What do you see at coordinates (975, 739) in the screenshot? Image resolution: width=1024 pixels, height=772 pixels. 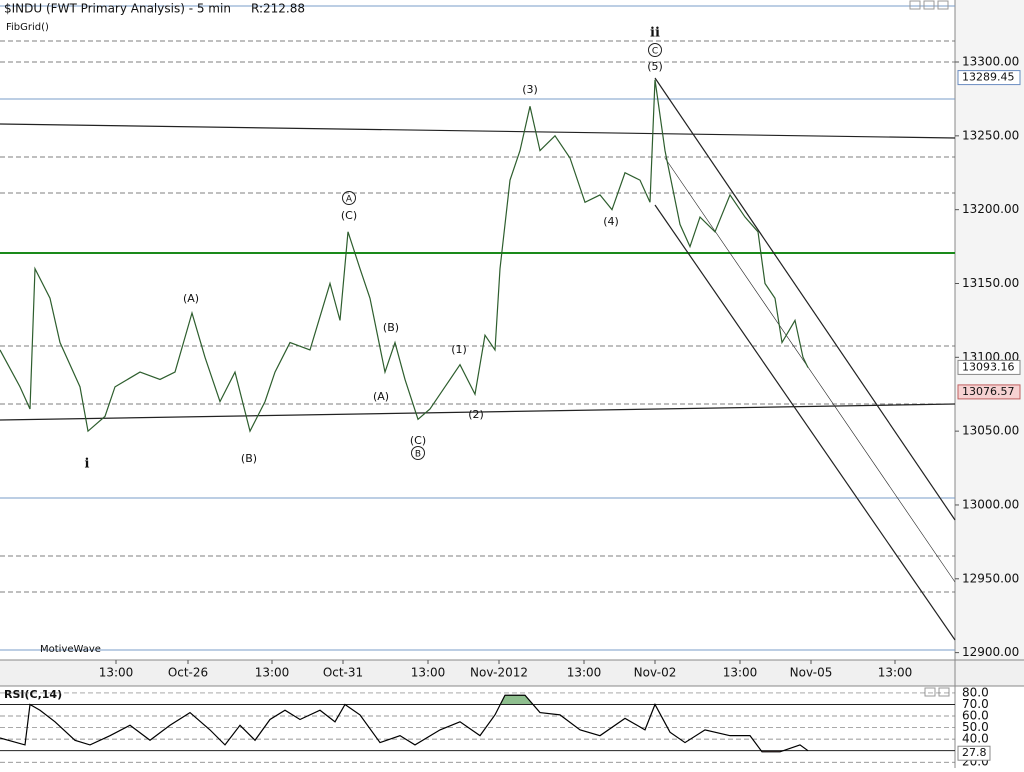 I see `y-tick-label: 40.0` at bounding box center [975, 739].